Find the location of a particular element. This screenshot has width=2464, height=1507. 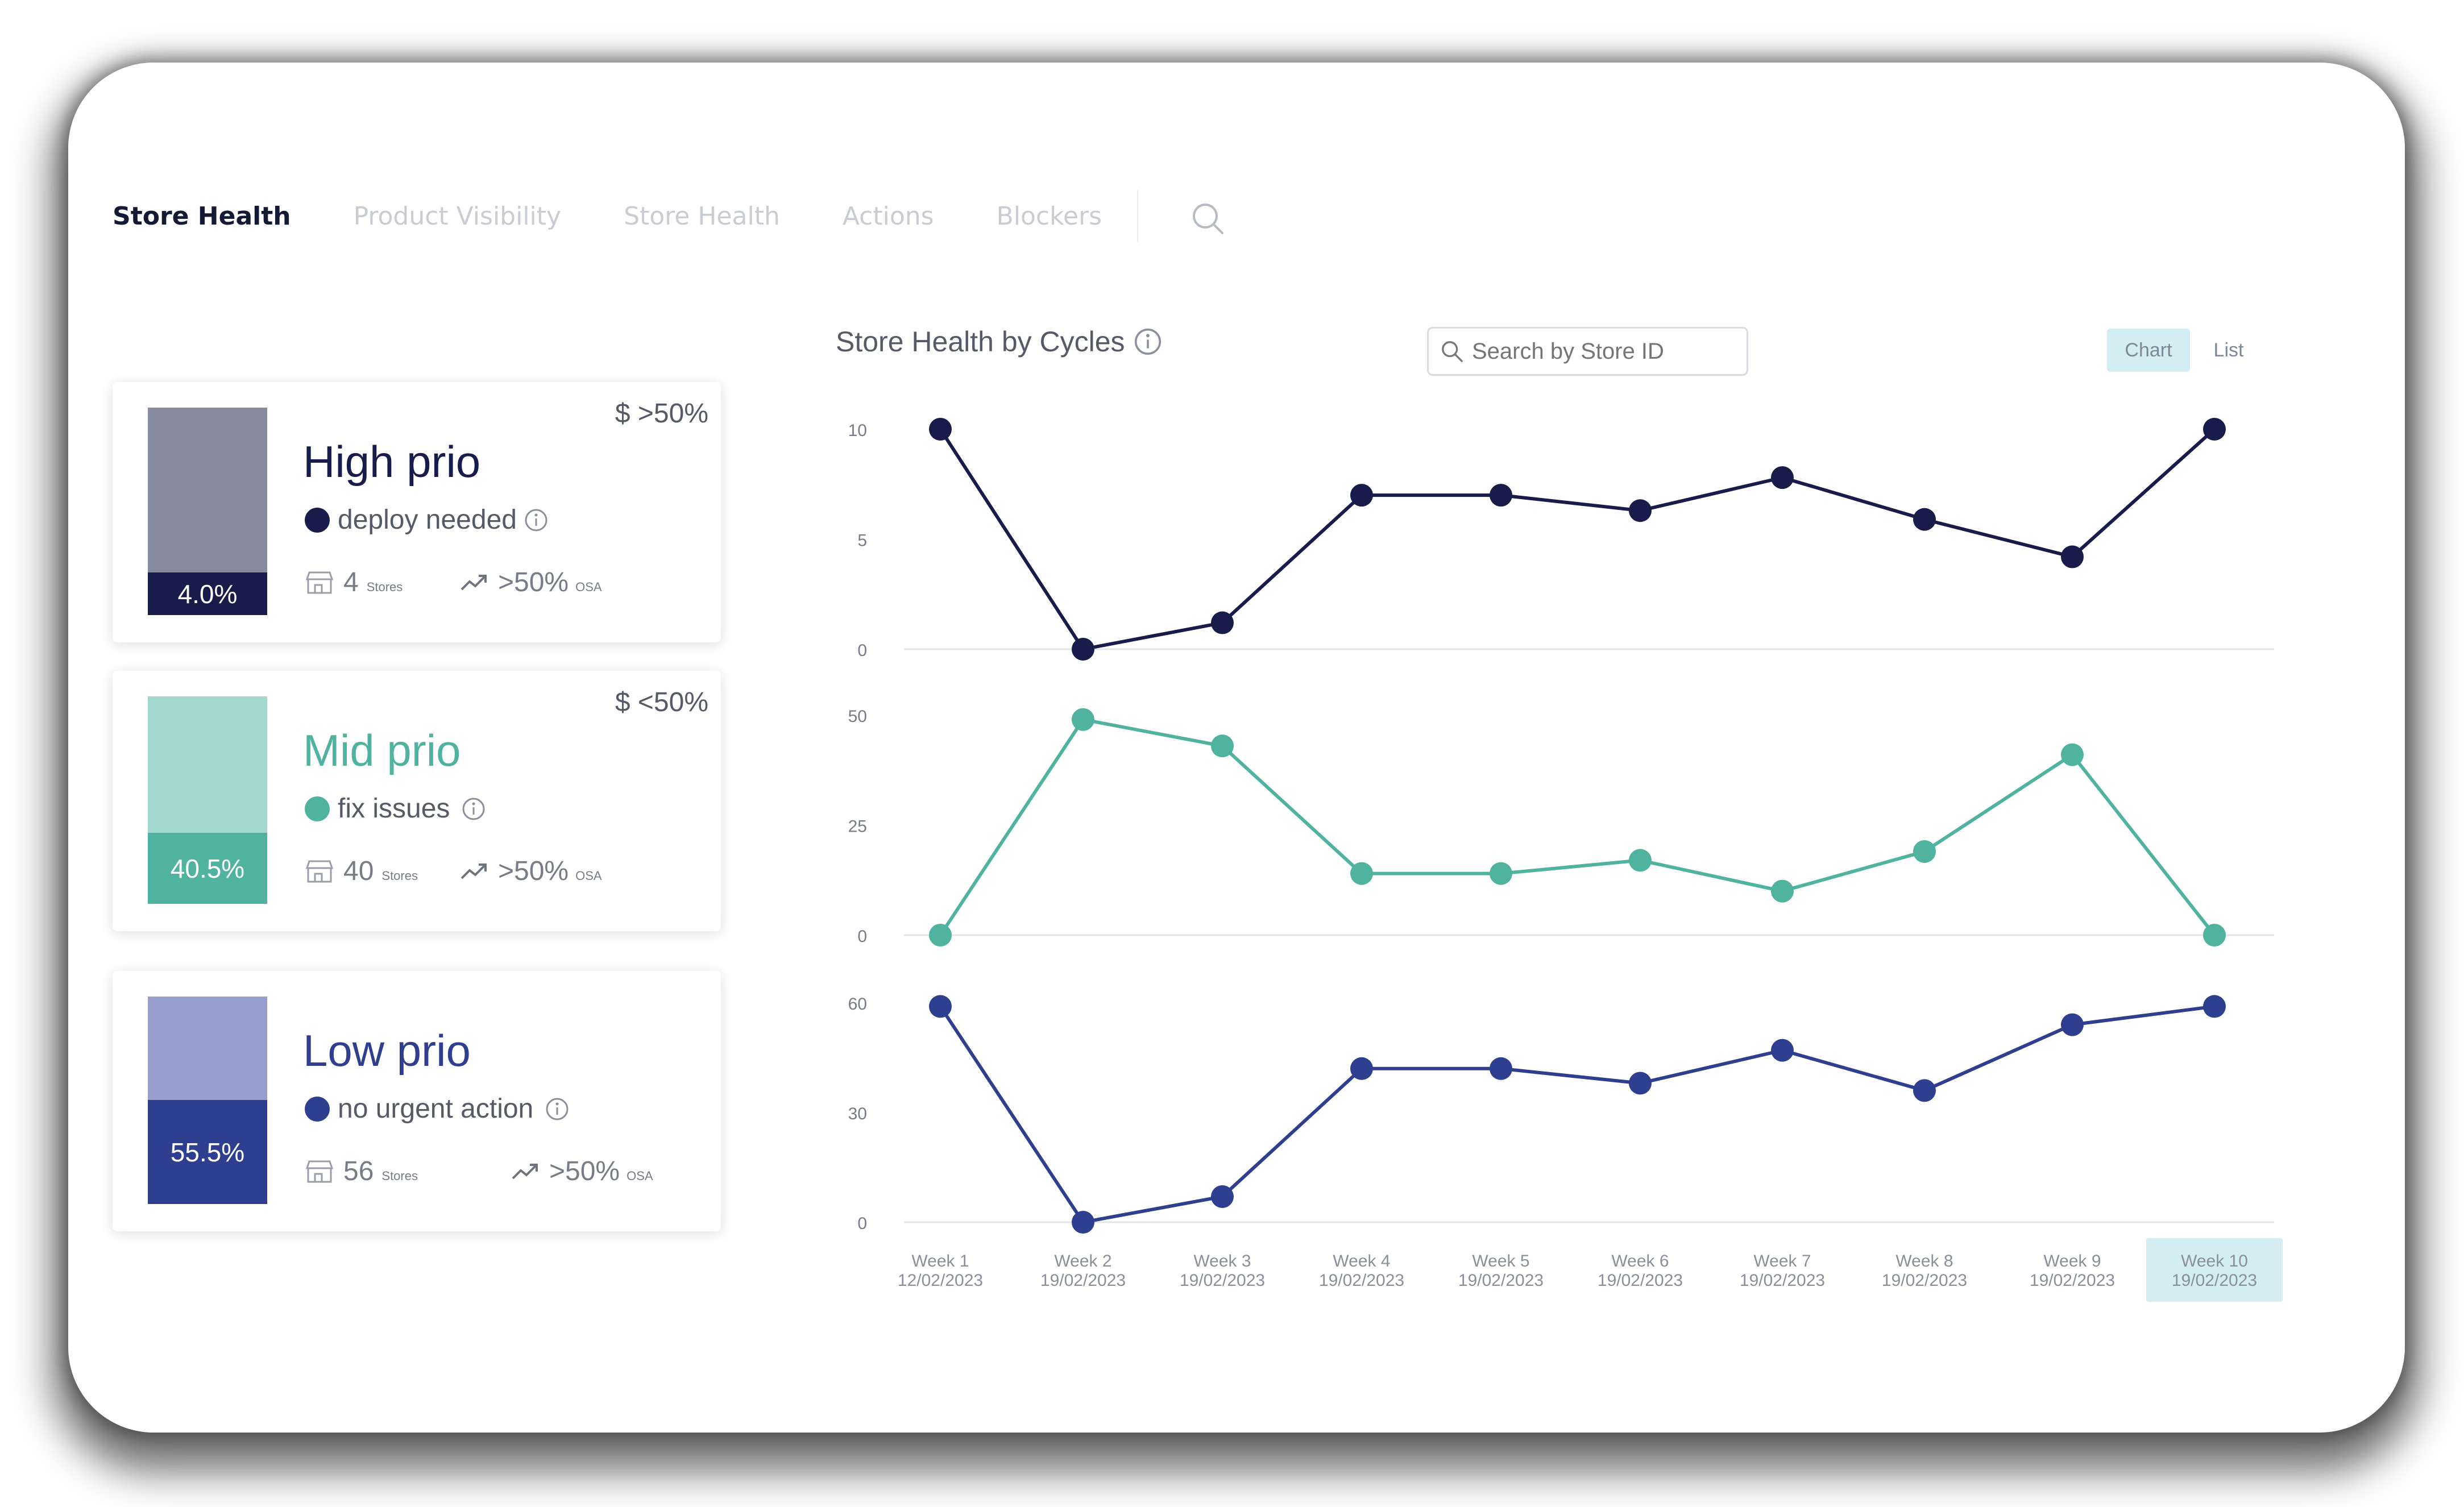

stores-meta: 56 Stores is located at coordinates (361, 1171).